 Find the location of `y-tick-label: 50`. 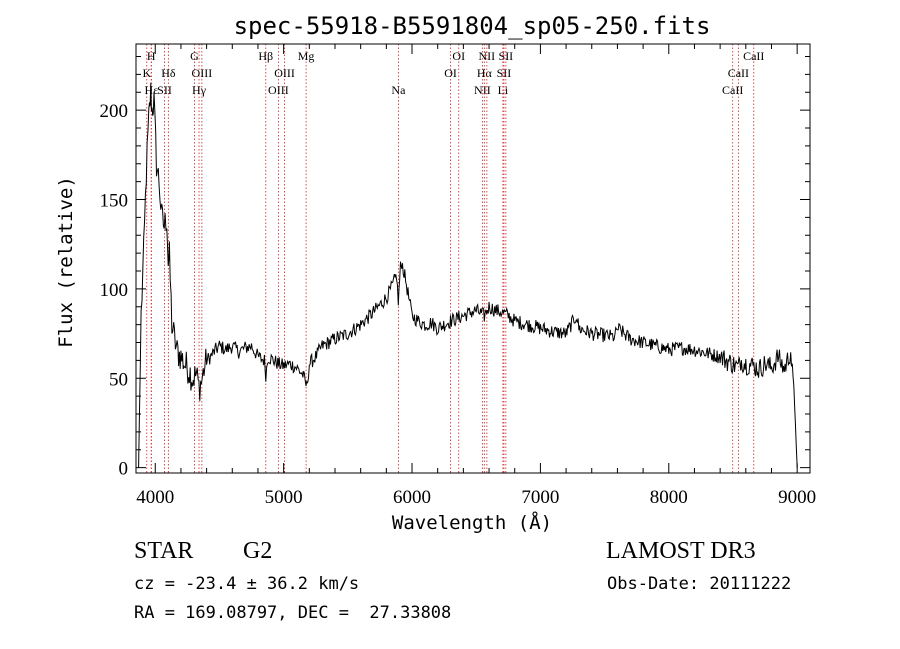

y-tick-label: 50 is located at coordinates (118, 379).